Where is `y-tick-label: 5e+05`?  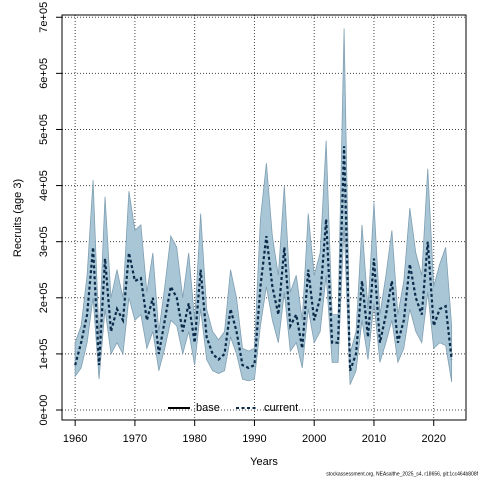 y-tick-label: 5e+05 is located at coordinates (44, 129).